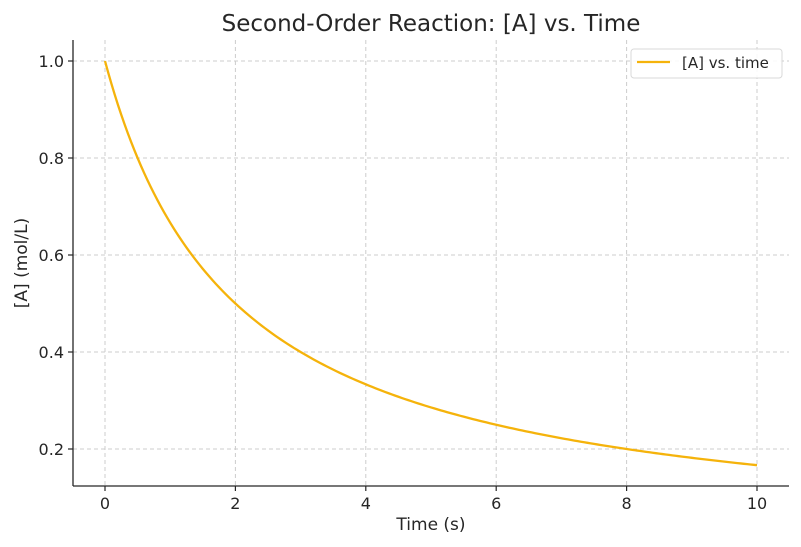 The height and width of the screenshot is (547, 801). Describe the element at coordinates (433, 499) in the screenshot. I see `x-axis-ticks: 0 2 4 6 8 10` at that location.